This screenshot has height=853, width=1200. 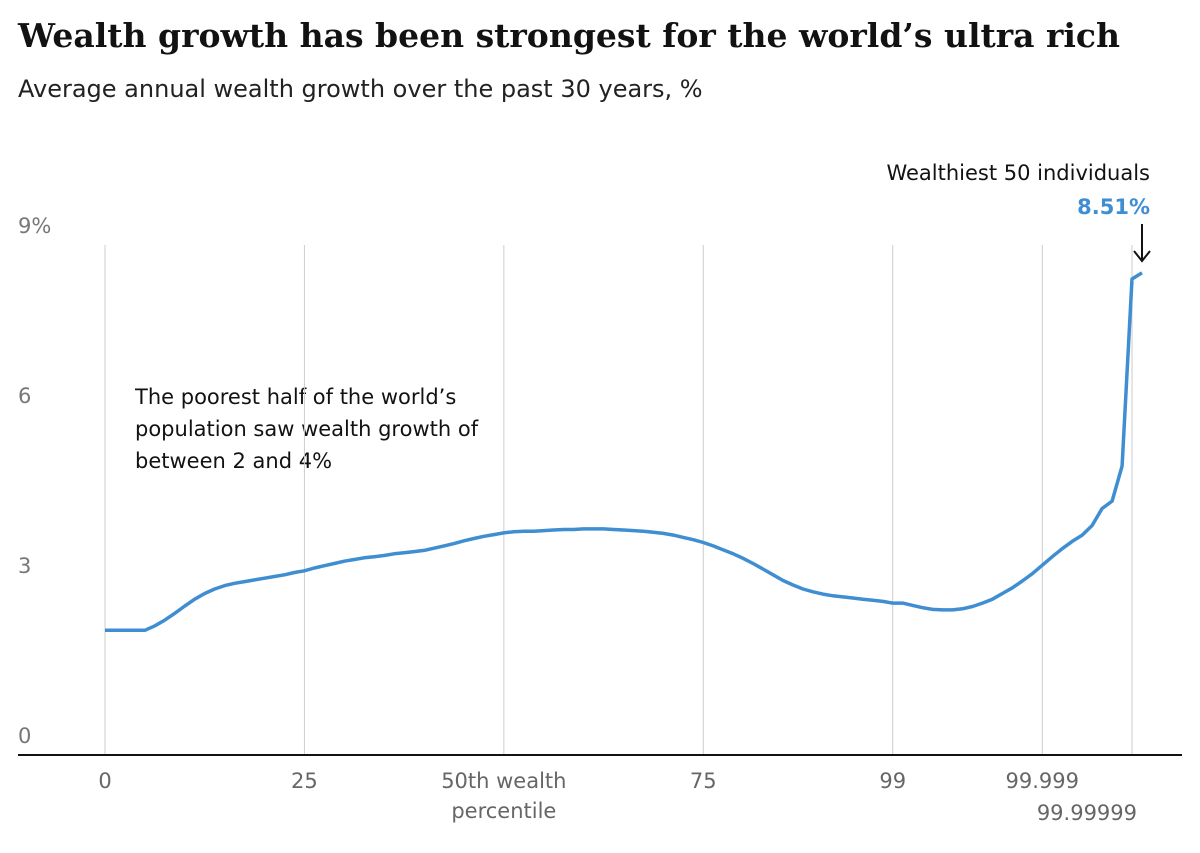 What do you see at coordinates (503, 796) in the screenshot?
I see `x-tick-label: 50th wealth percentile` at bounding box center [503, 796].